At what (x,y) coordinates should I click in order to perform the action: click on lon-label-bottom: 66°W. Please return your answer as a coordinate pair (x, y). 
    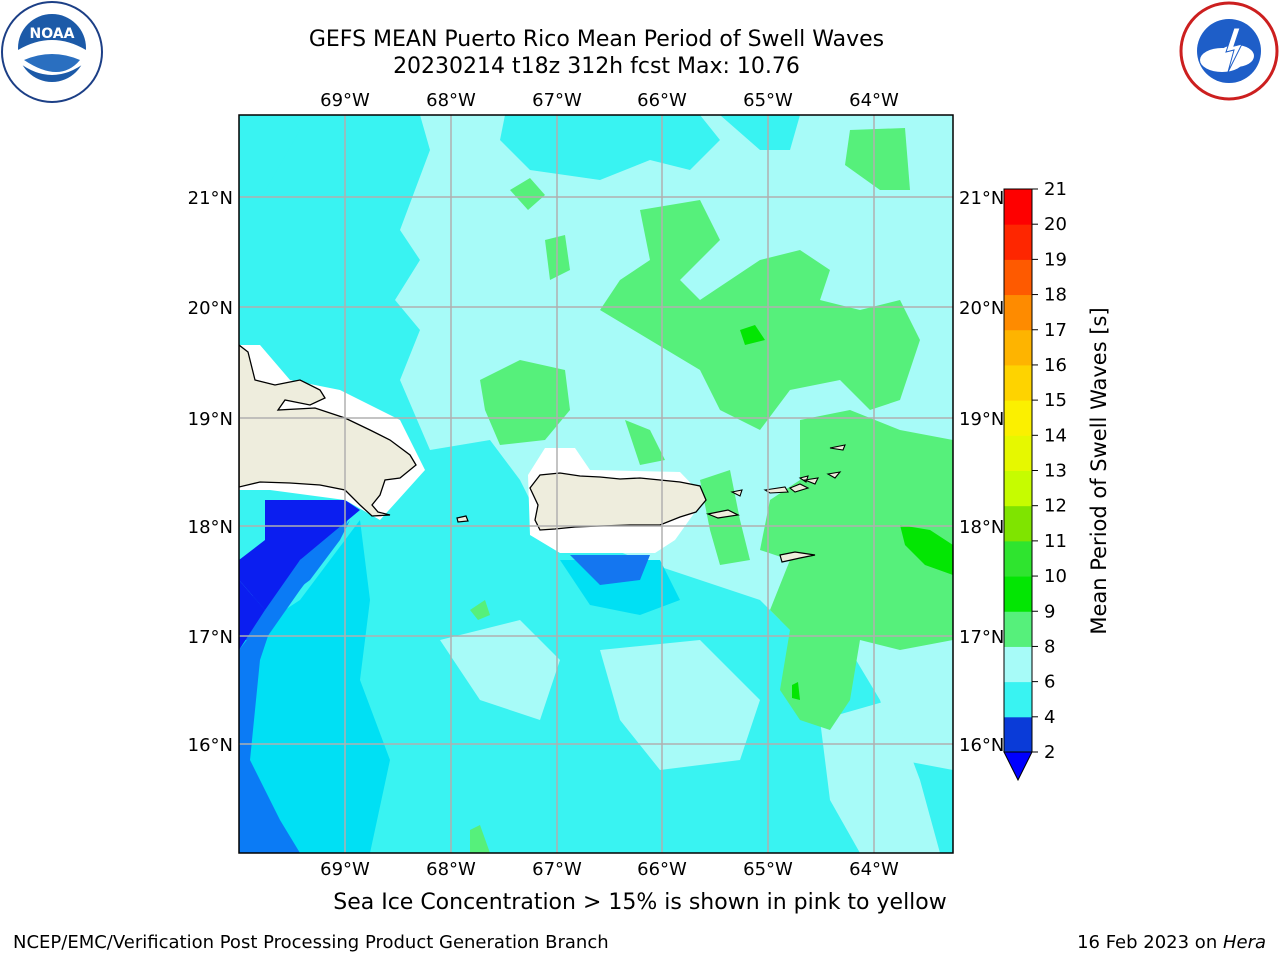
    Looking at the image, I should click on (662, 869).